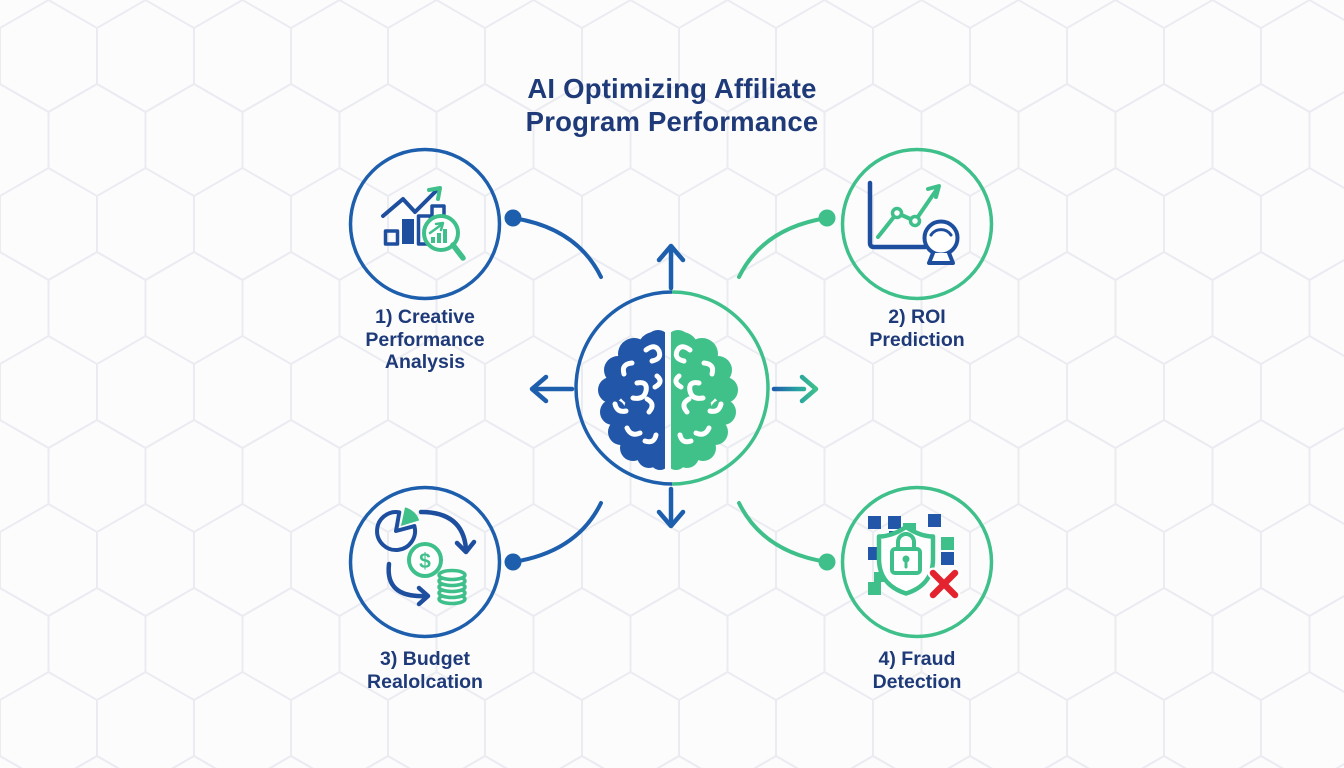 Image resolution: width=1344 pixels, height=768 pixels. What do you see at coordinates (795, 389) in the screenshot?
I see `arrow-right-icon` at bounding box center [795, 389].